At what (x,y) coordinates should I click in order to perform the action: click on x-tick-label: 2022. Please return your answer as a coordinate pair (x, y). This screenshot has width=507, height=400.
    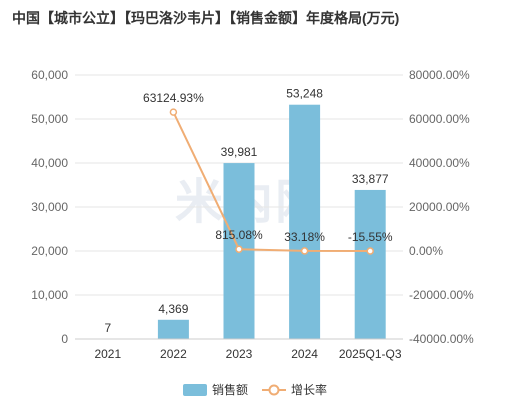
    Looking at the image, I should click on (173, 354).